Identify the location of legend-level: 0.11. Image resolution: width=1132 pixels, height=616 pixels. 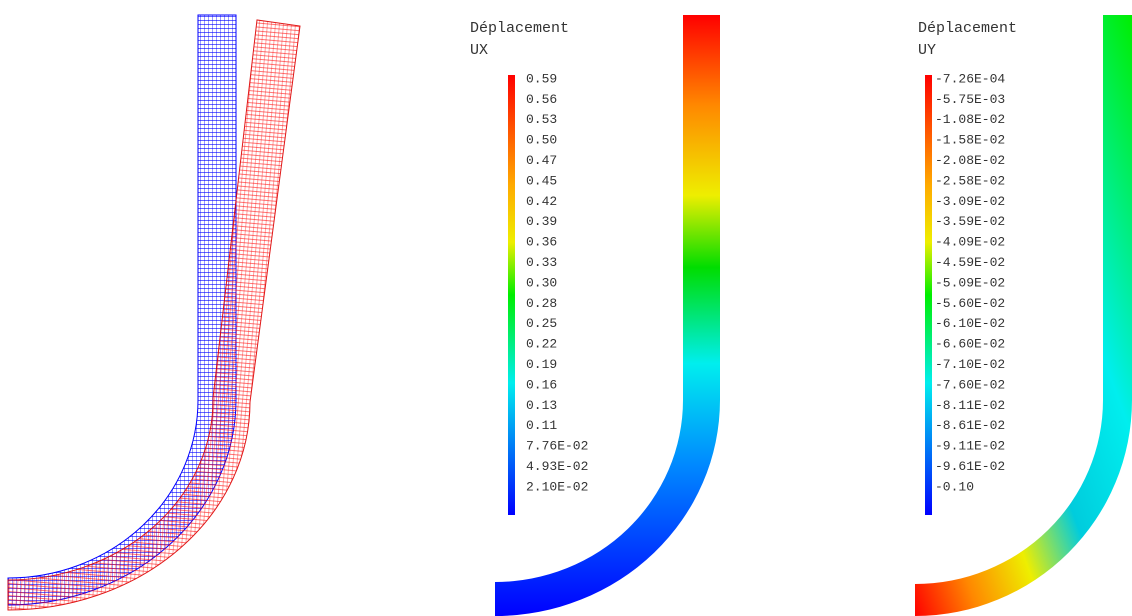
(541, 425).